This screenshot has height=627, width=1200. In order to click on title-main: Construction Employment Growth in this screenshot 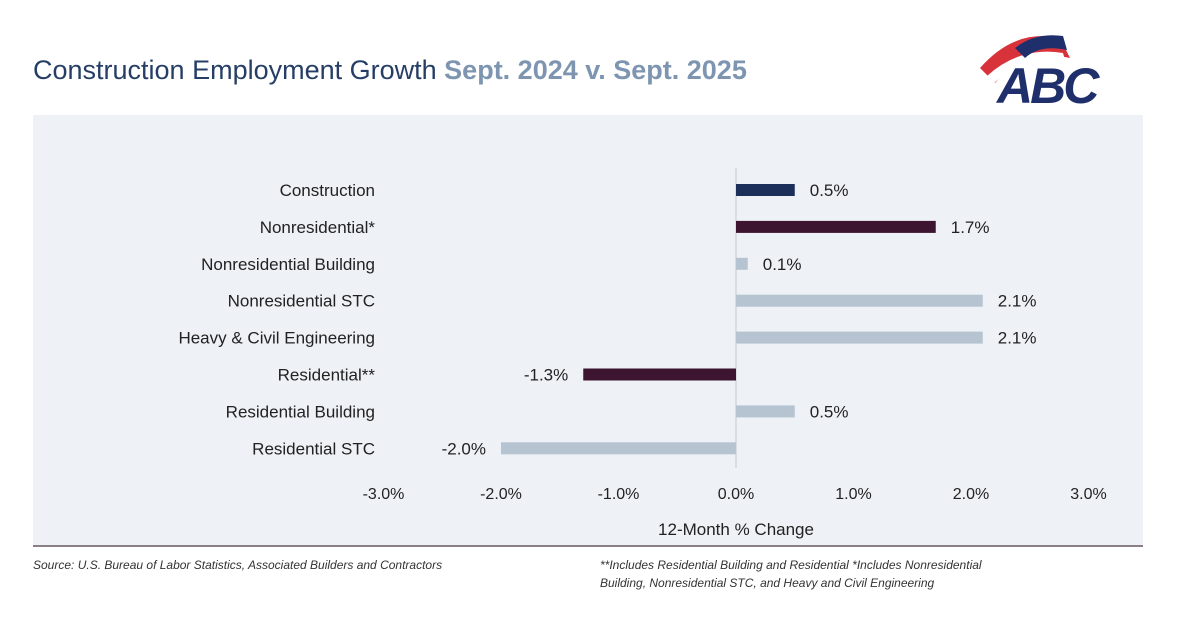, I will do `click(235, 70)`.